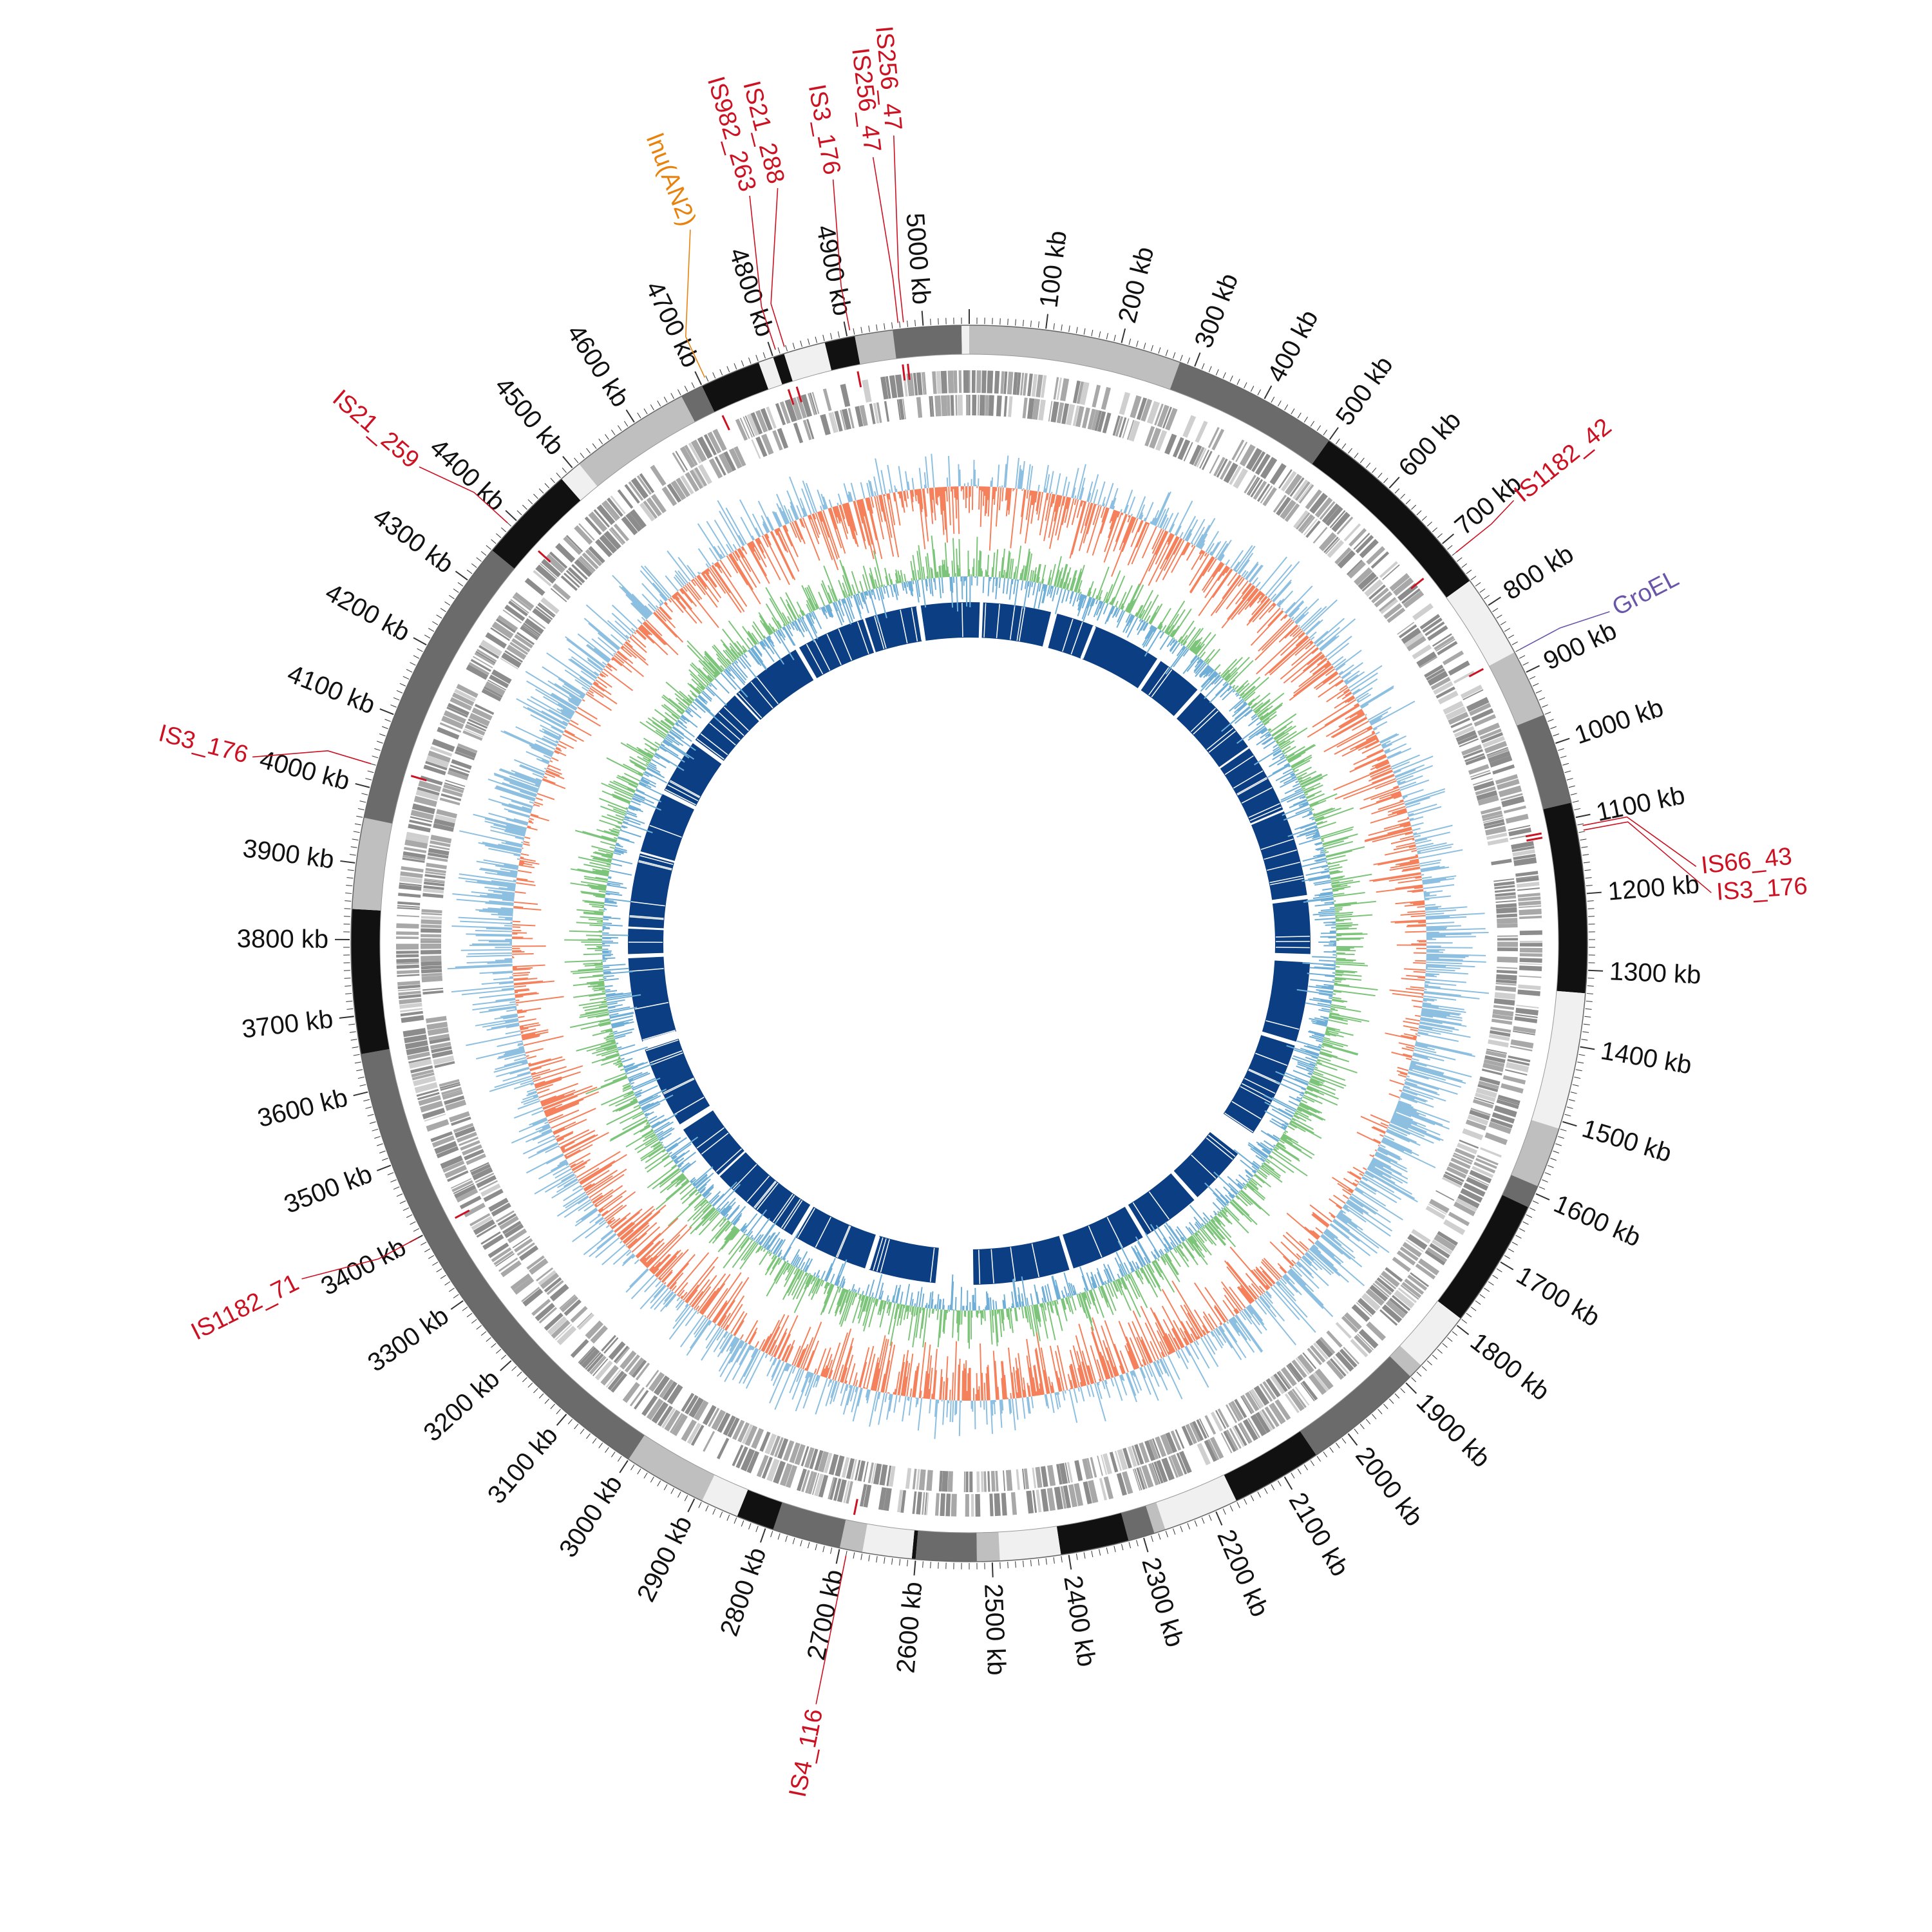 Image resolution: width=1932 pixels, height=1932 pixels. What do you see at coordinates (1558, 1296) in the screenshot?
I see `tick-label: 1700 kb` at bounding box center [1558, 1296].